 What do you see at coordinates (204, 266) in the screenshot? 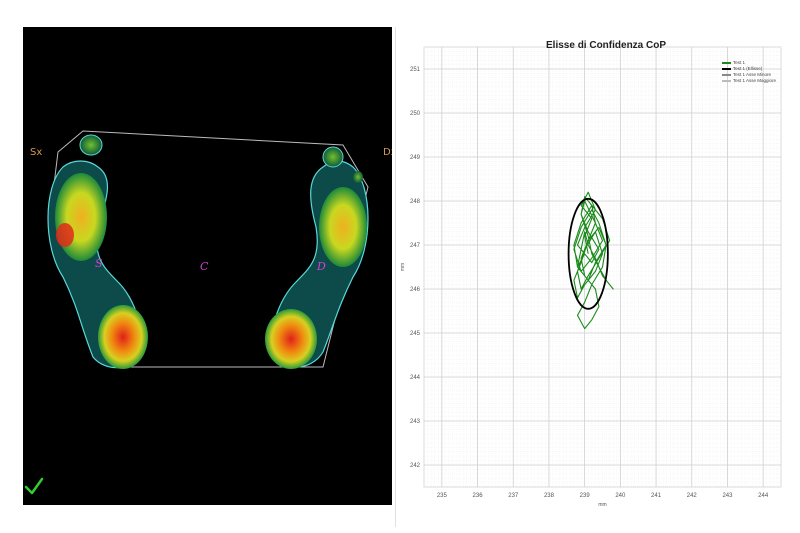
I see `center-cop-marker: C` at bounding box center [204, 266].